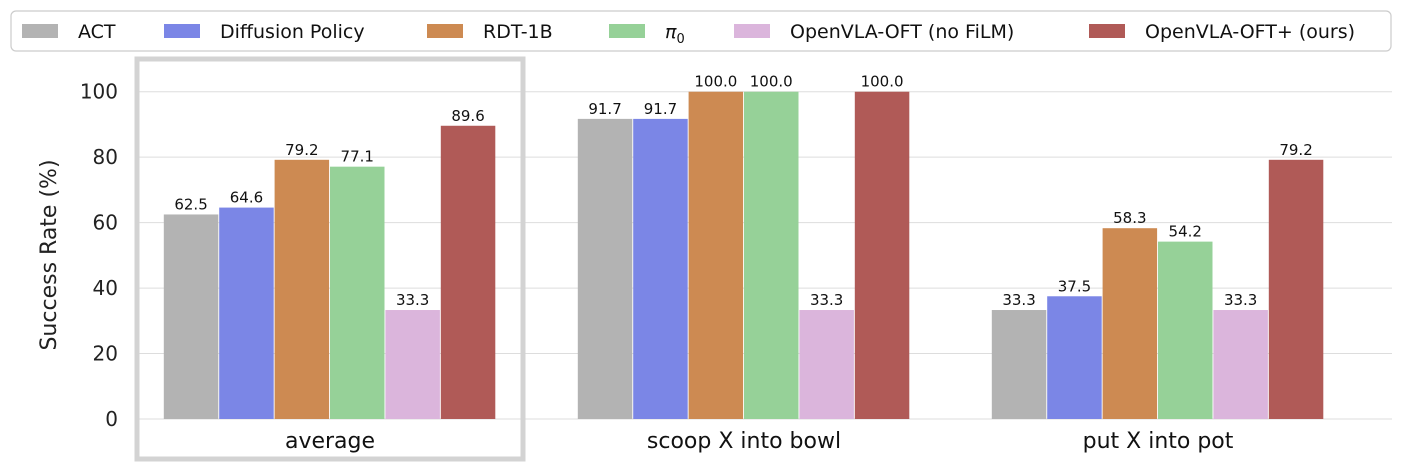 The height and width of the screenshot is (471, 1411). I want to click on y-tick-label: 60, so click(105, 223).